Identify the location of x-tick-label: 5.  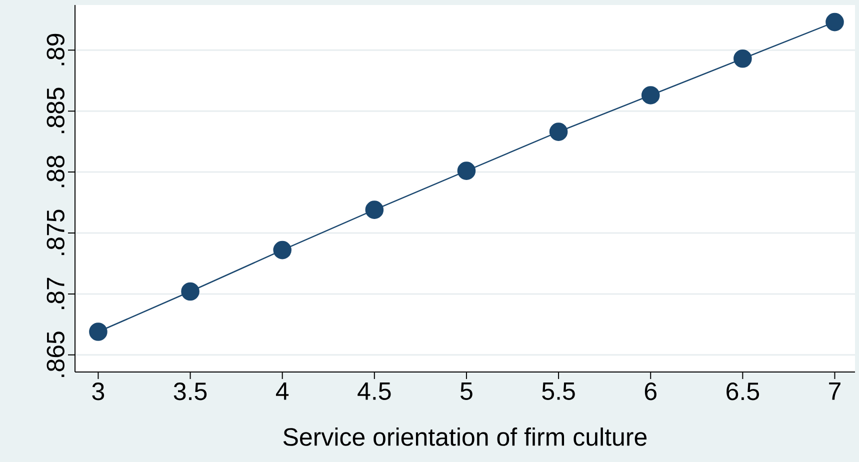
(466, 391).